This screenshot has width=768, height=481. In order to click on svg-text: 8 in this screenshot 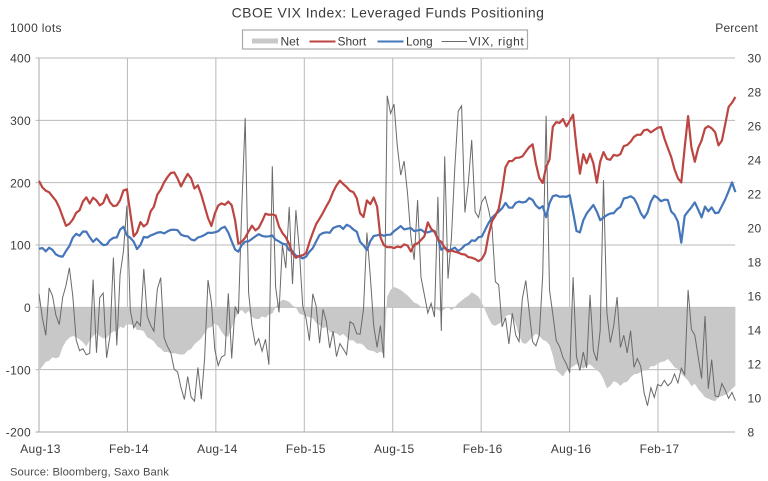, I will do `click(751, 433)`.